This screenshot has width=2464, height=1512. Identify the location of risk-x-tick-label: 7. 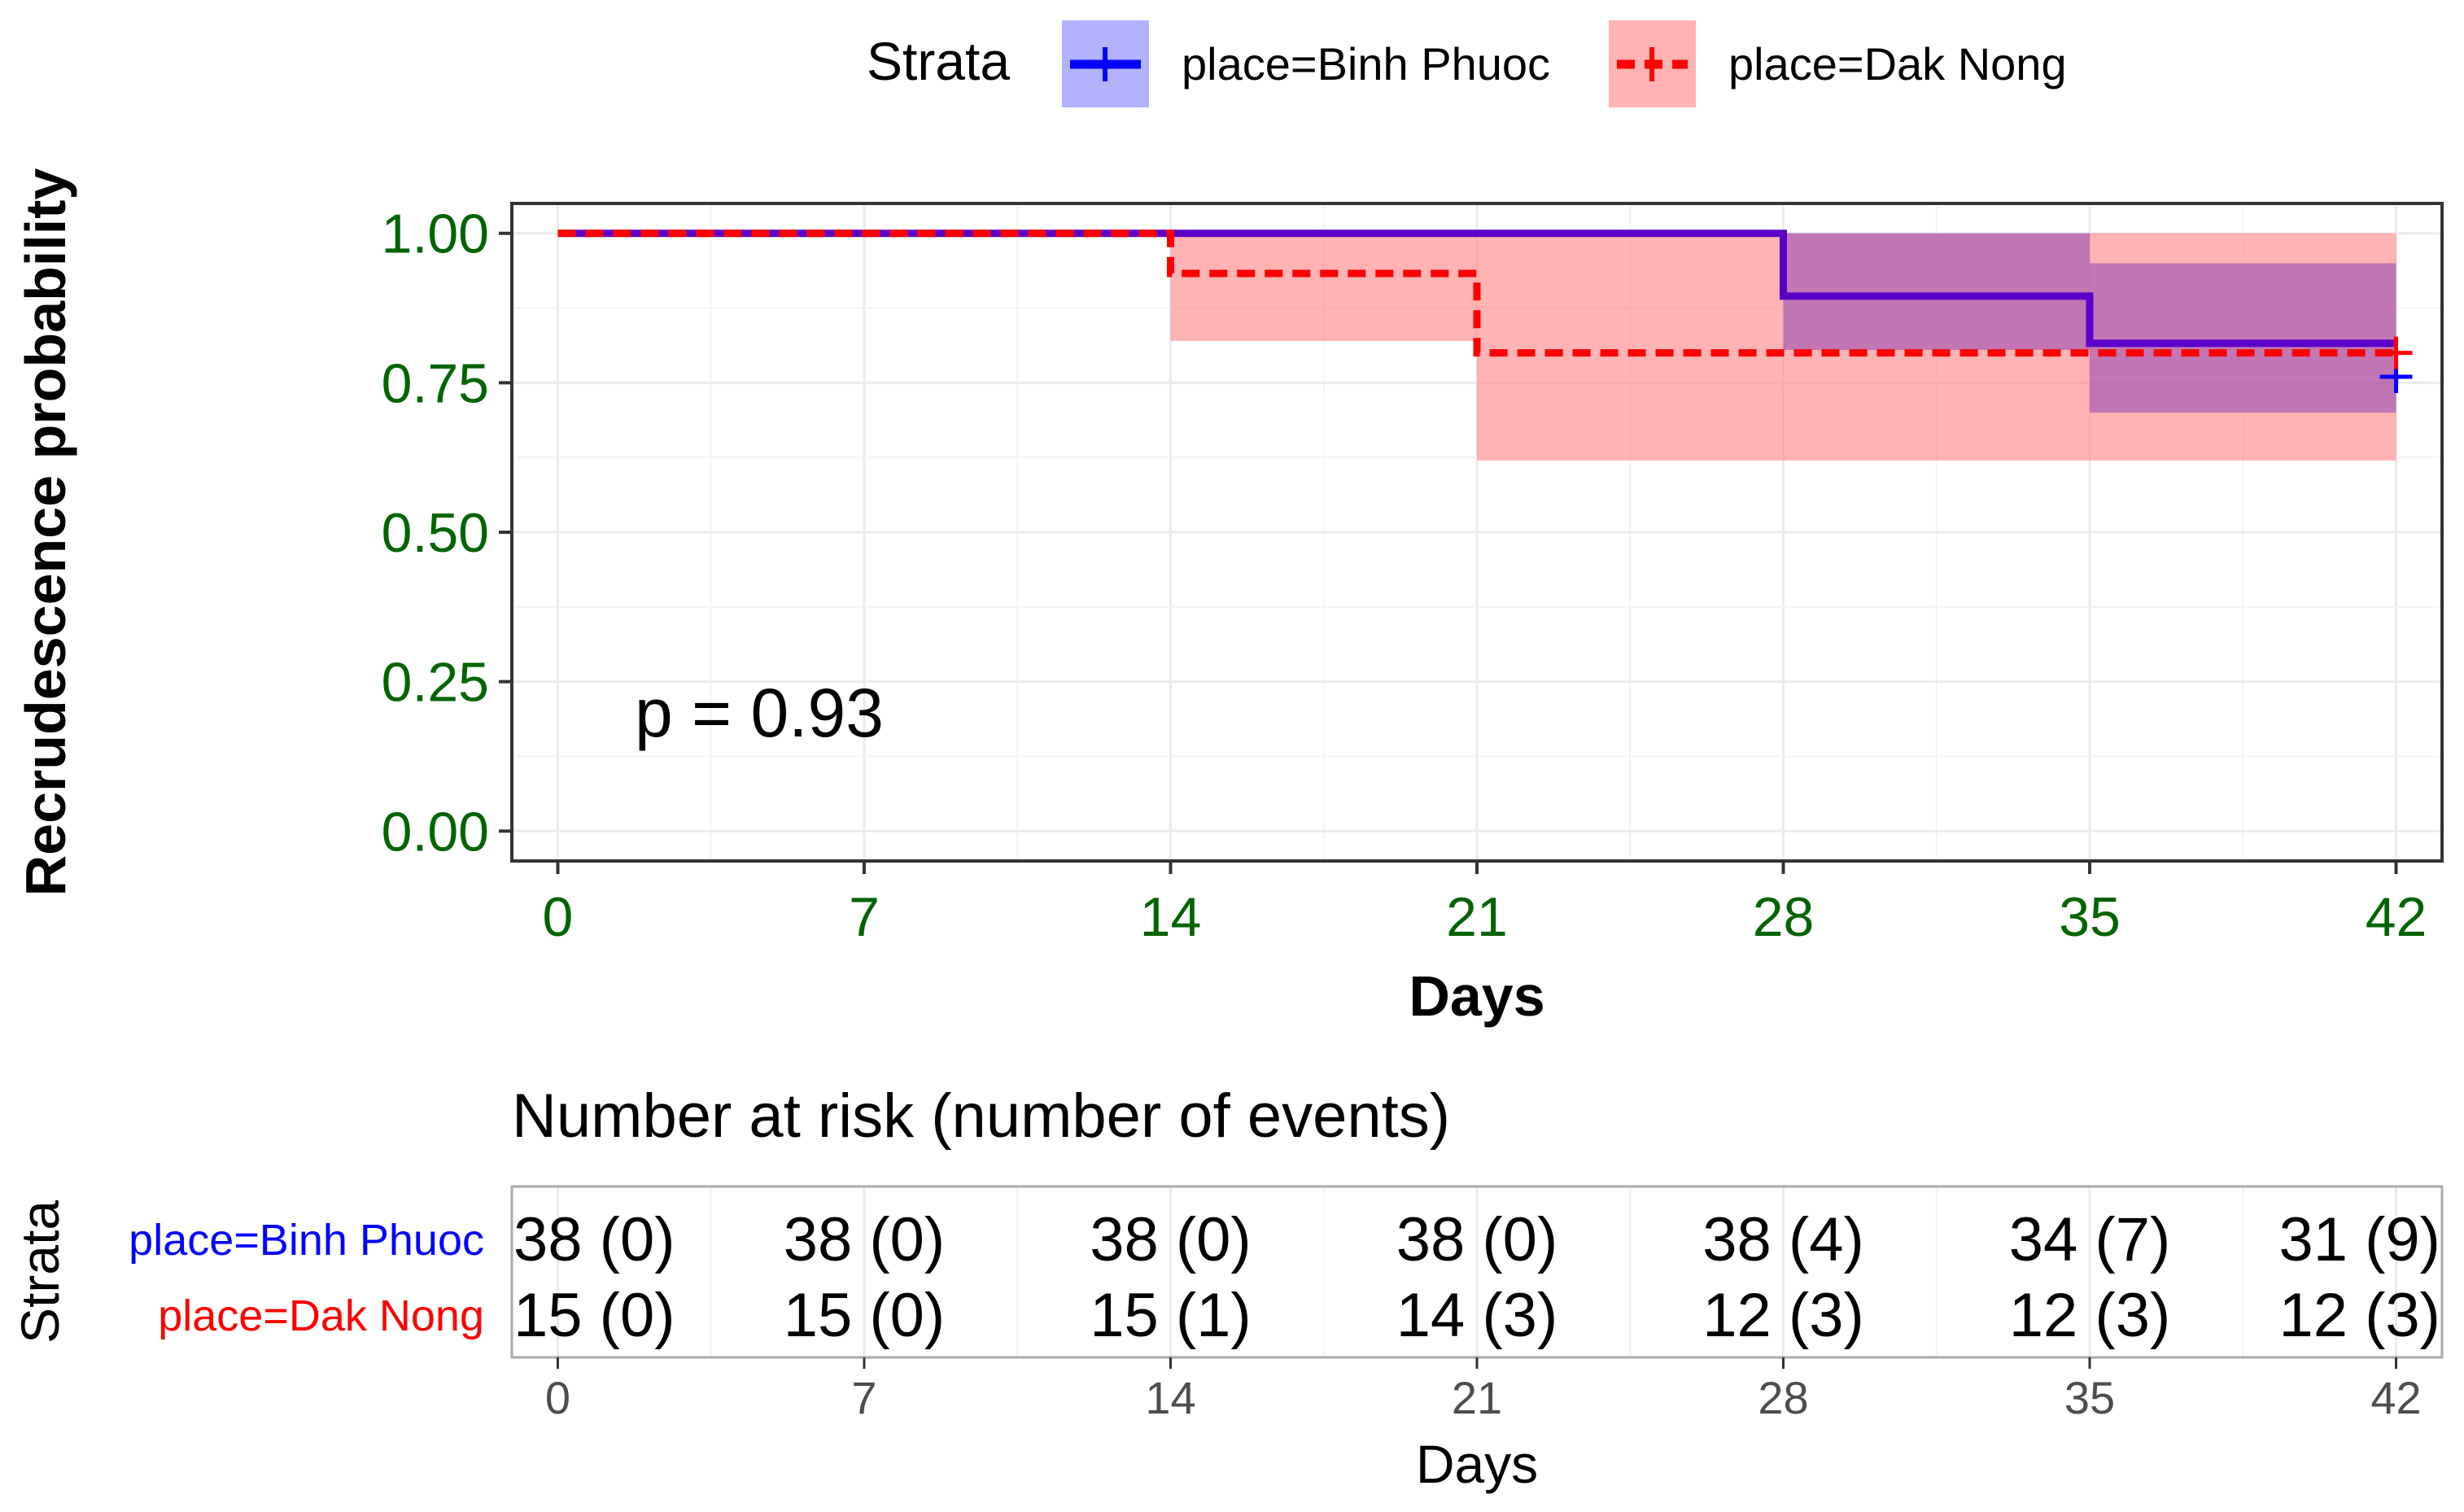
(864, 1397).